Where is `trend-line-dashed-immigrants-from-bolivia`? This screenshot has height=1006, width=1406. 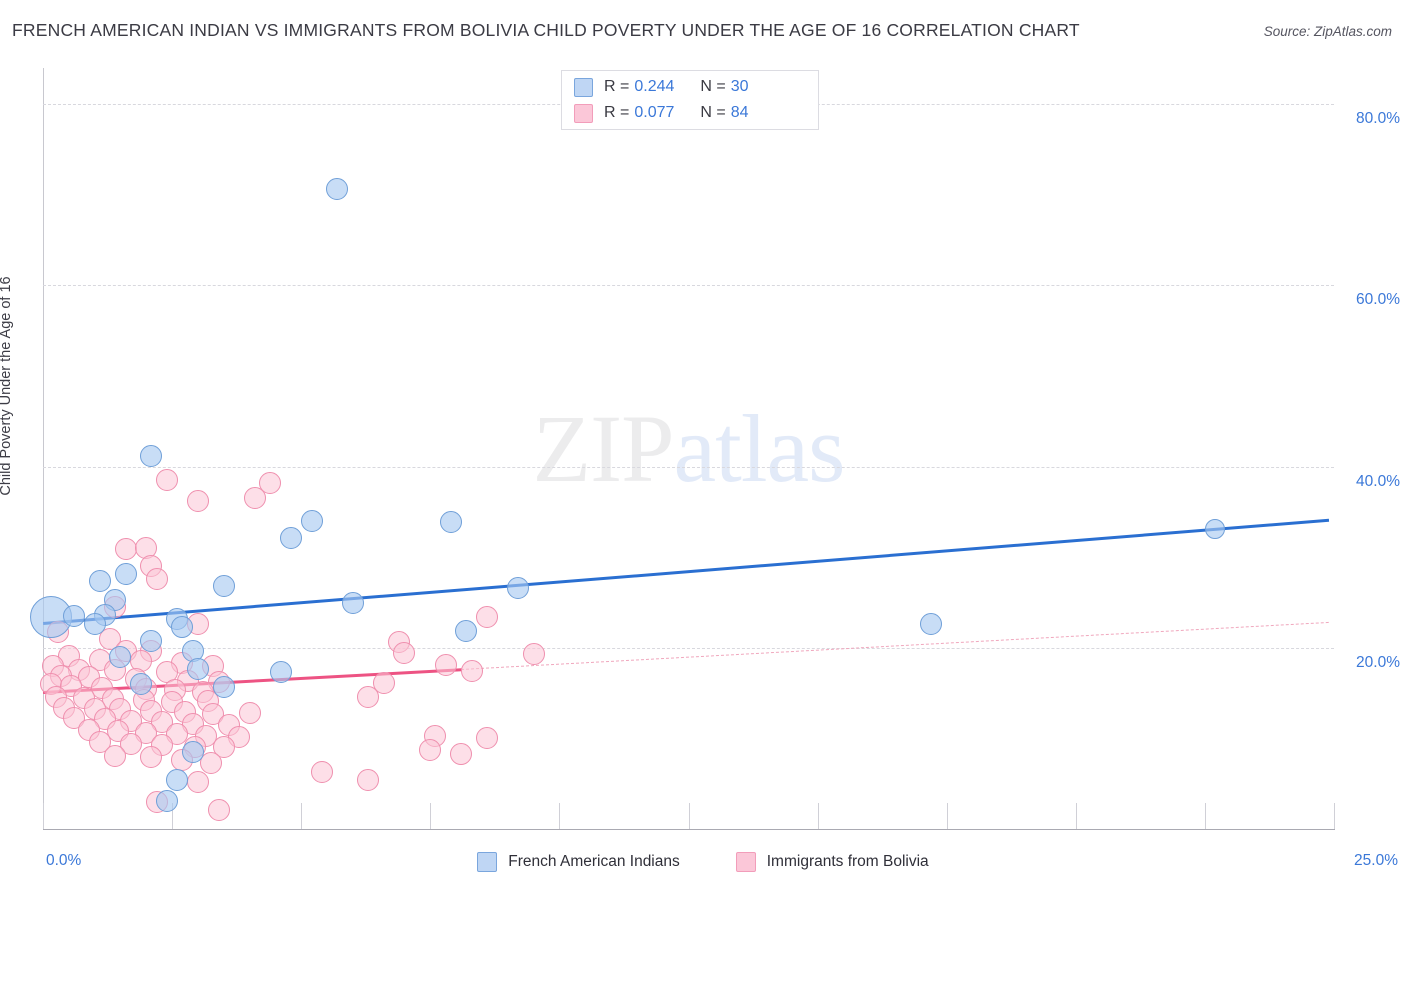 trend-line-dashed-immigrants-from-bolivia is located at coordinates (895, 645).